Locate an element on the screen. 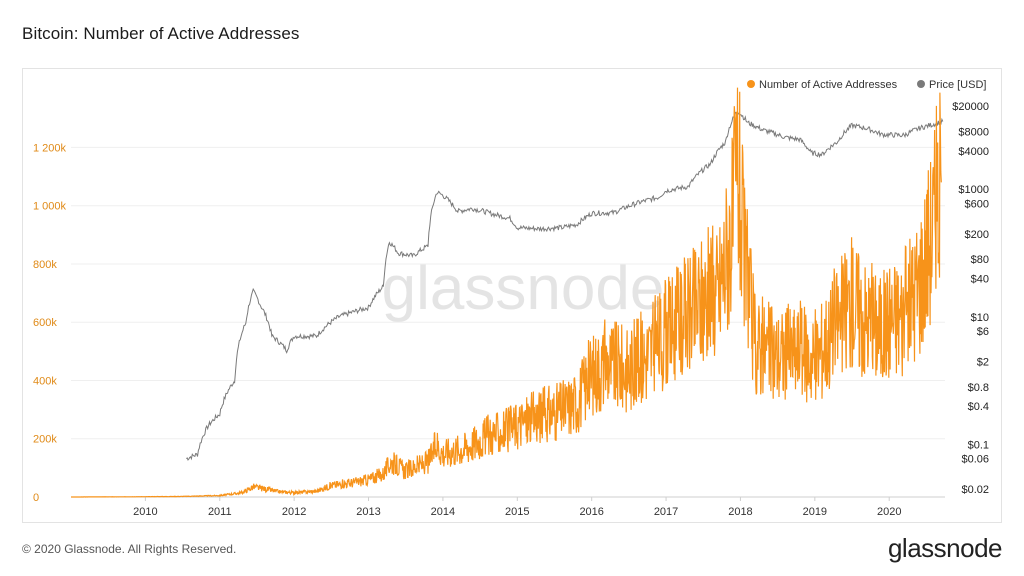 The width and height of the screenshot is (1024, 576). left-tick-label: 800k is located at coordinates (45, 265).